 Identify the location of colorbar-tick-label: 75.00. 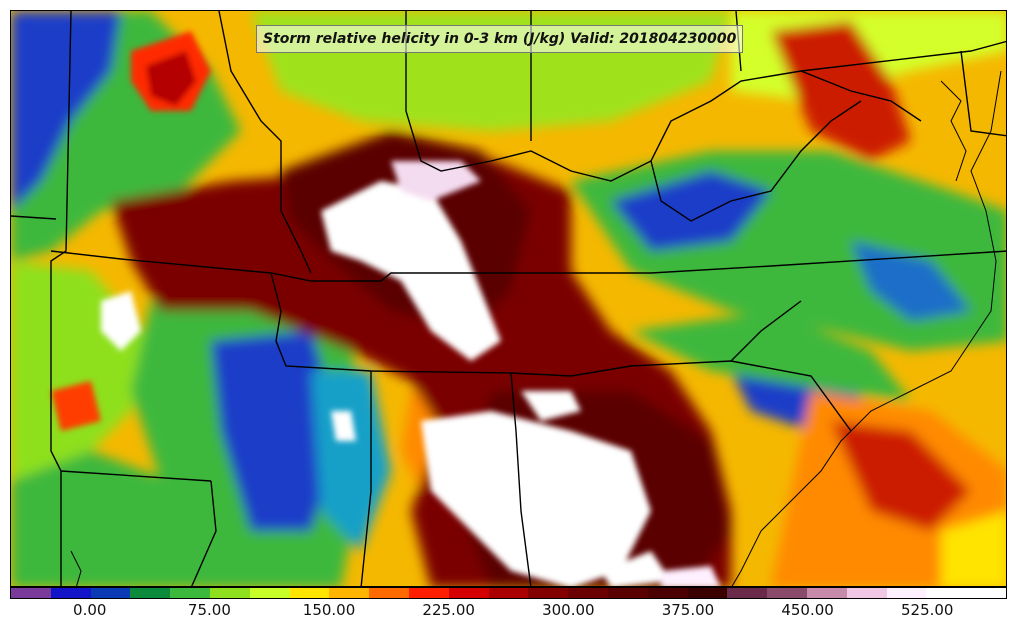
(209, 610).